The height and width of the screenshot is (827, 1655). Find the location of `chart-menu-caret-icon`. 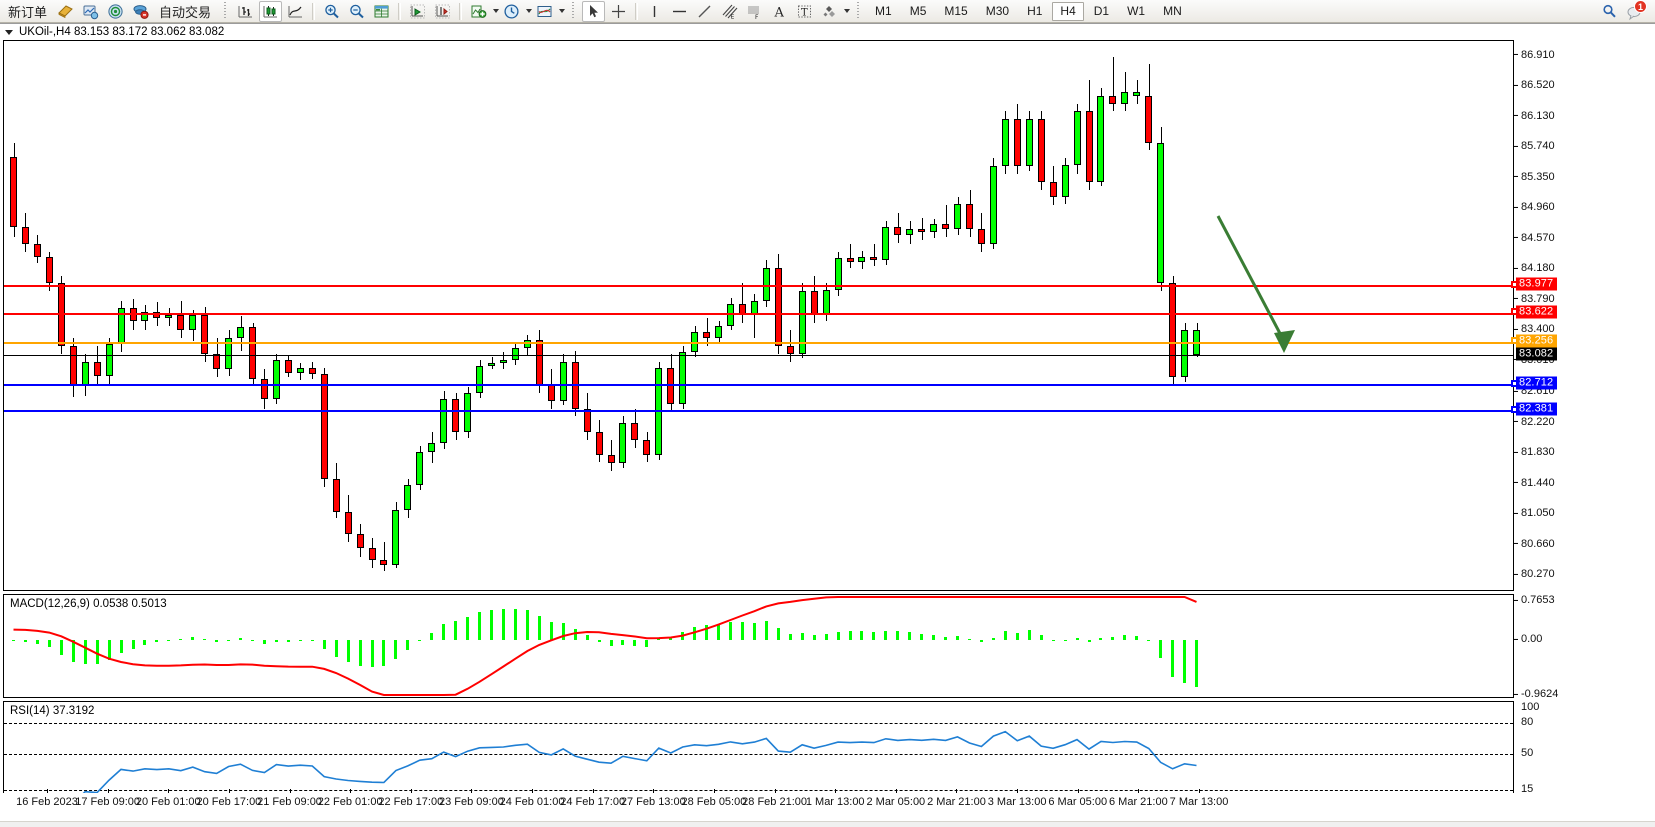

chart-menu-caret-icon is located at coordinates (9, 32).